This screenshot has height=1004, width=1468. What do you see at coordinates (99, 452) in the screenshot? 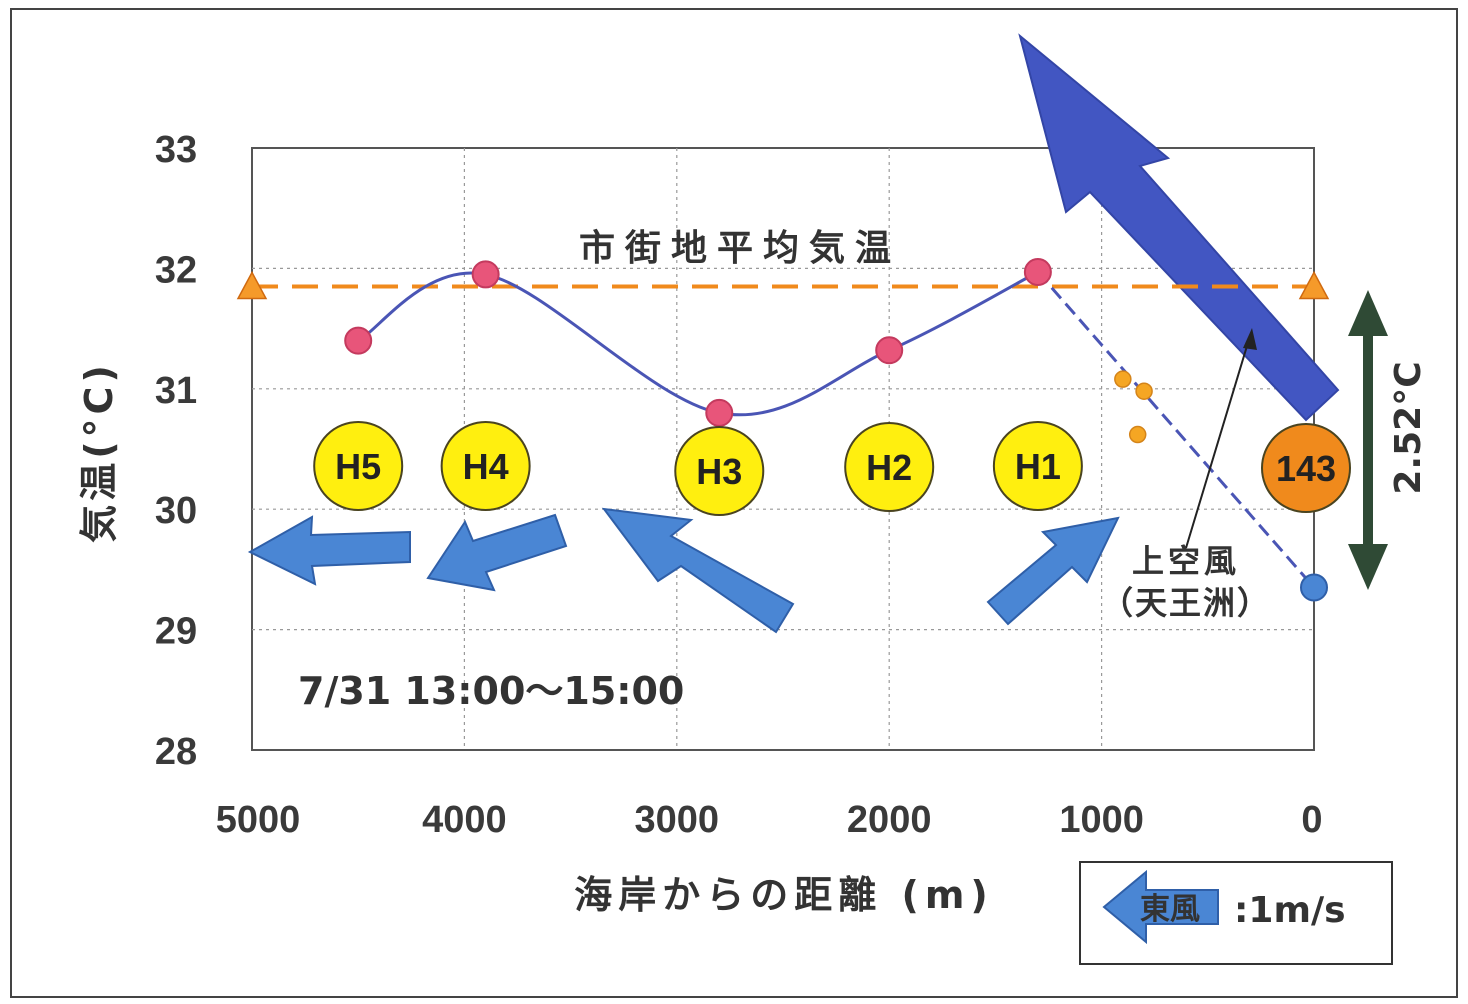
I see `y-axis-title: 気温(°C)` at bounding box center [99, 452].